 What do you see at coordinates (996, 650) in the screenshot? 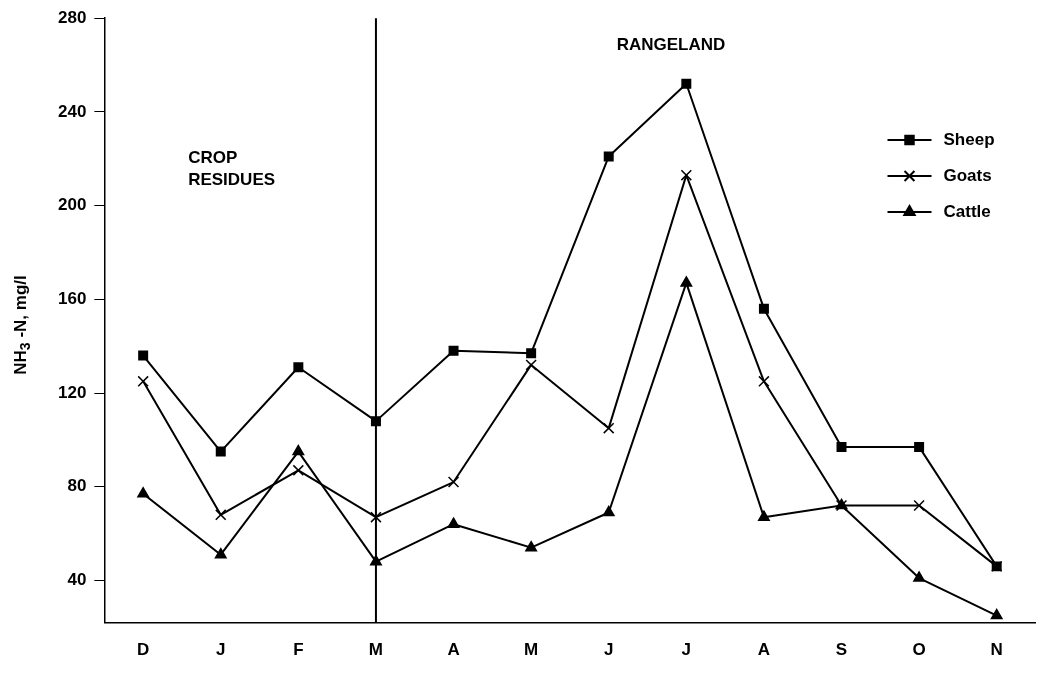
I see `x-tick-label: N` at bounding box center [996, 650].